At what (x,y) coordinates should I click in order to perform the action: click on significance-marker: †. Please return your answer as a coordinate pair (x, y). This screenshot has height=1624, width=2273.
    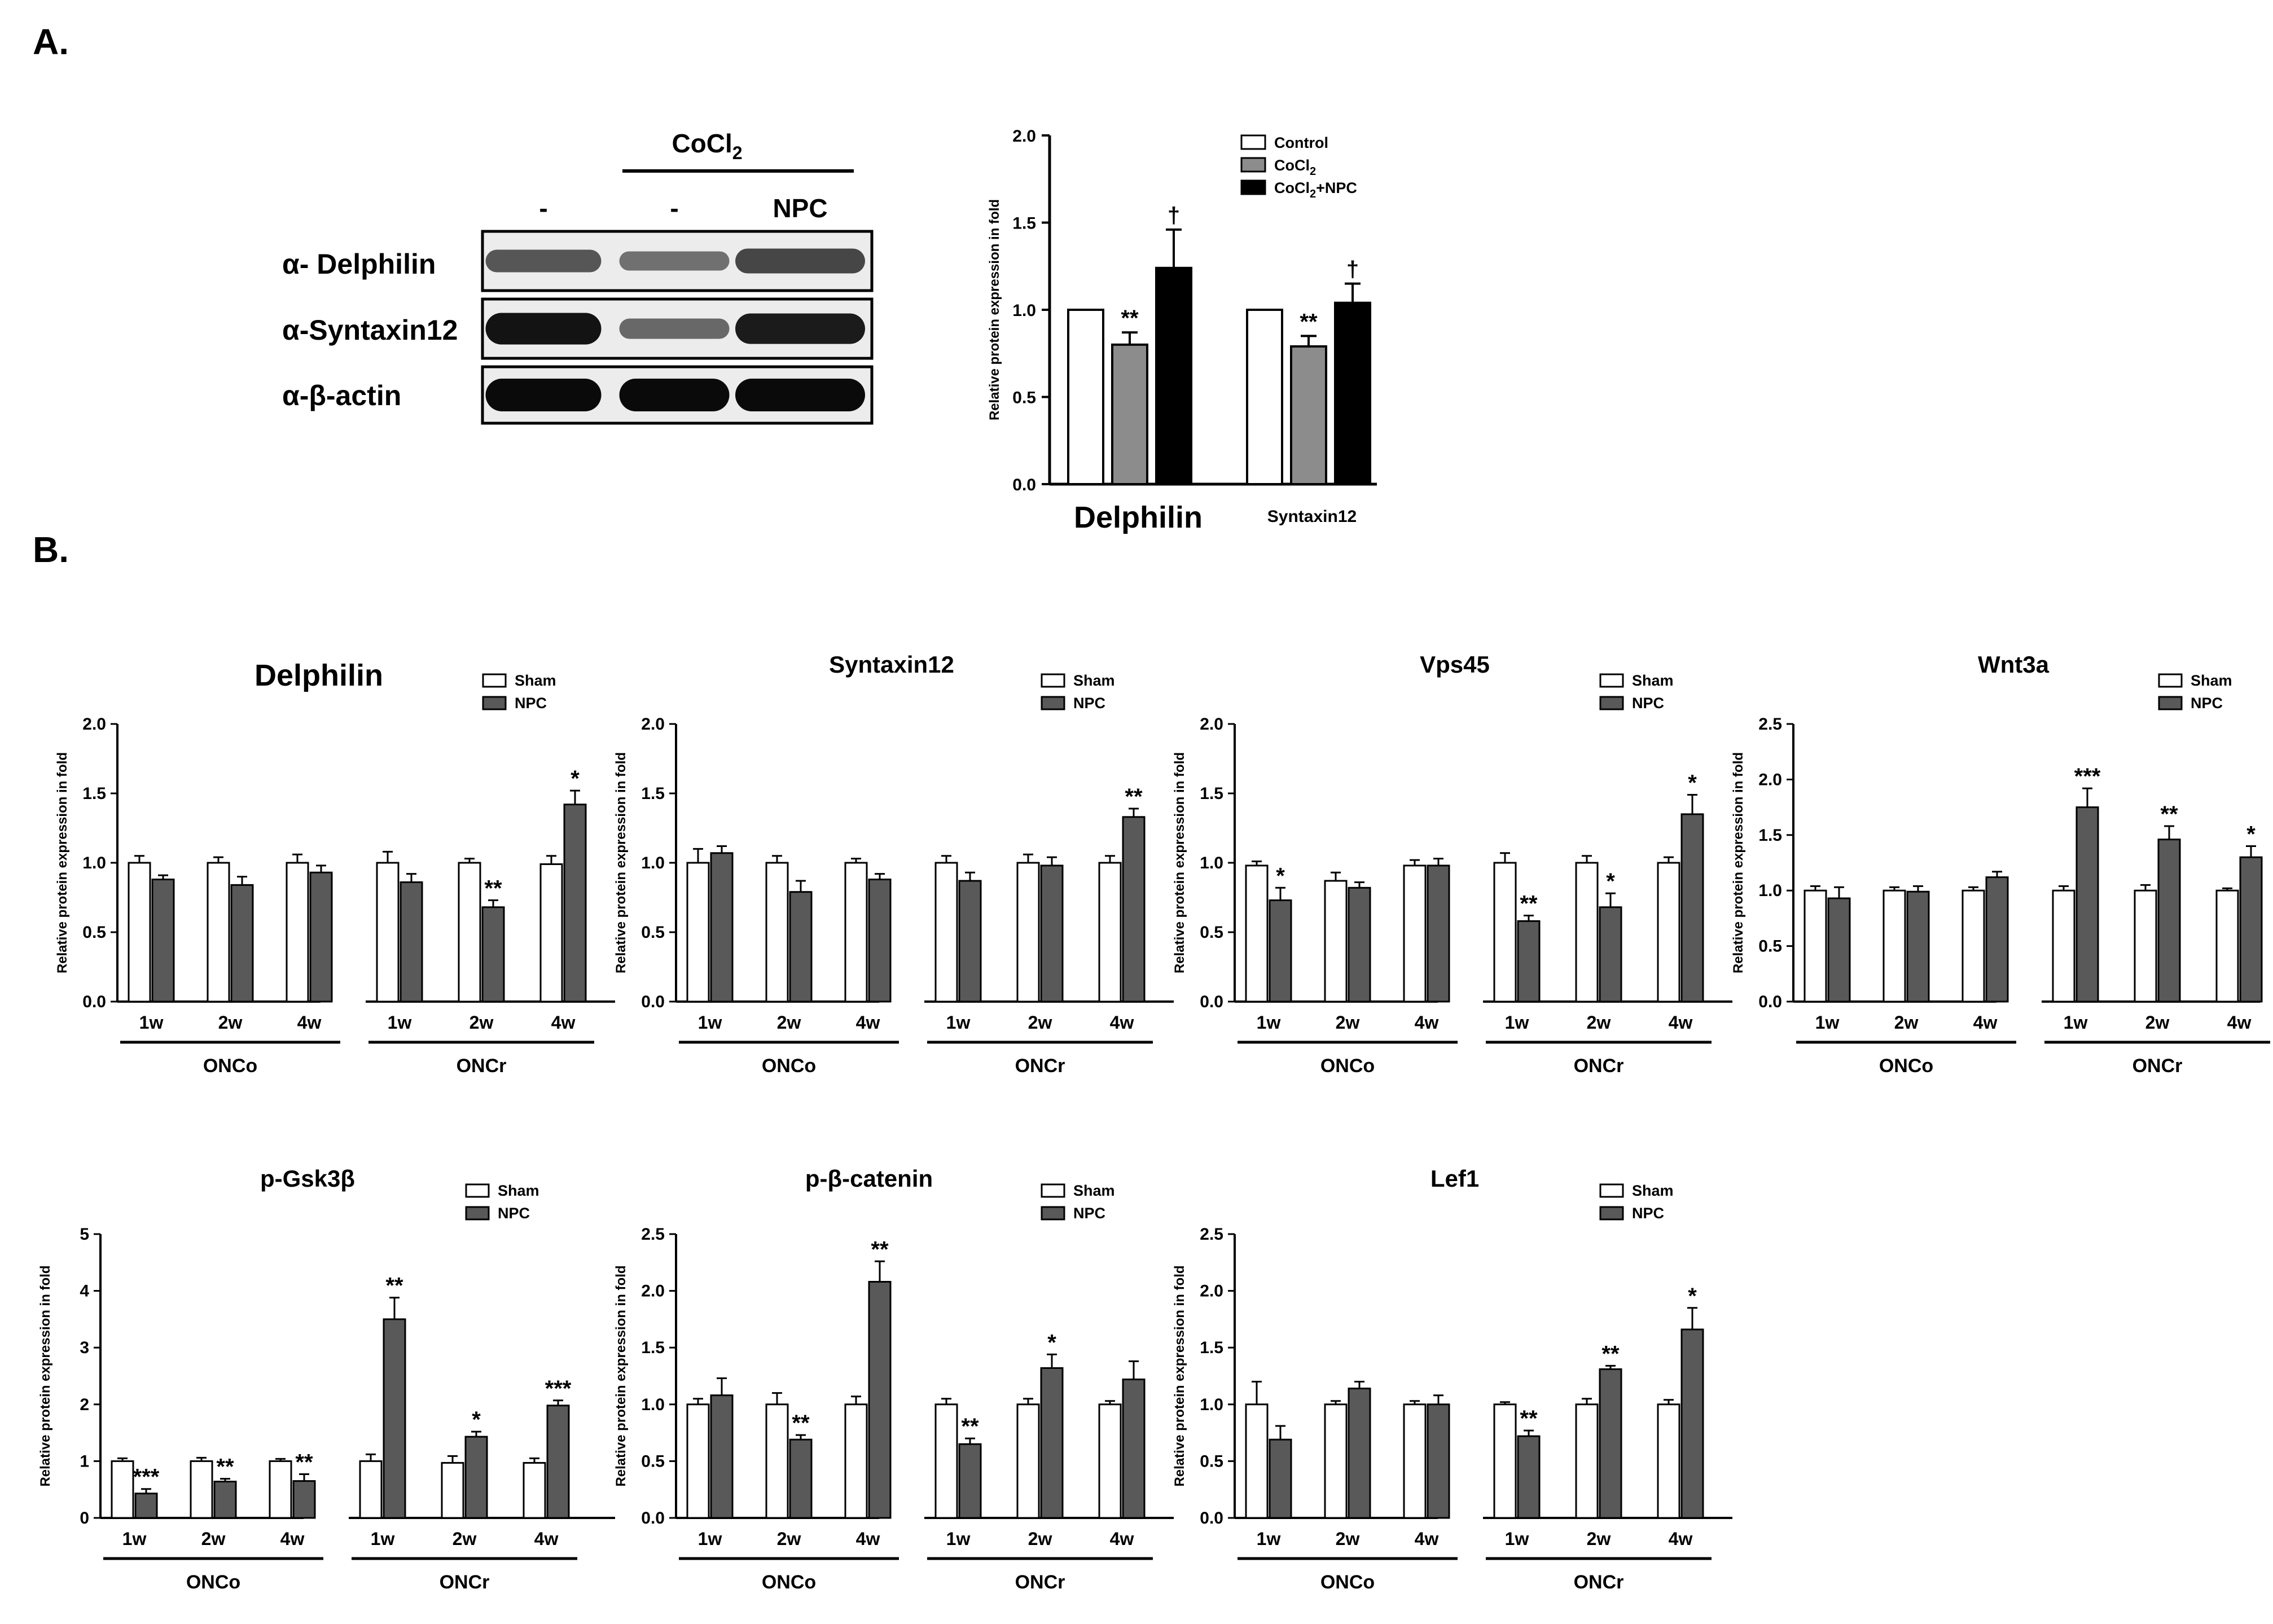
    Looking at the image, I should click on (1174, 215).